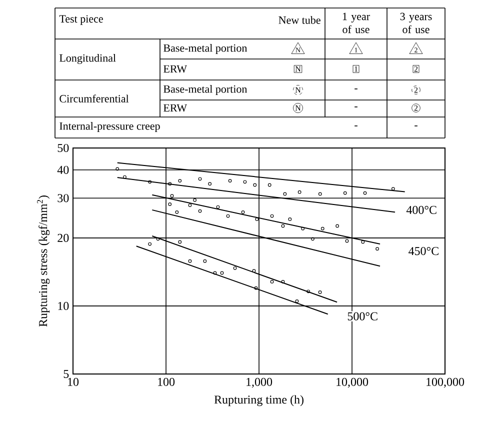 This screenshot has height=430, width=482. I want to click on text: Test piece, so click(81, 20).